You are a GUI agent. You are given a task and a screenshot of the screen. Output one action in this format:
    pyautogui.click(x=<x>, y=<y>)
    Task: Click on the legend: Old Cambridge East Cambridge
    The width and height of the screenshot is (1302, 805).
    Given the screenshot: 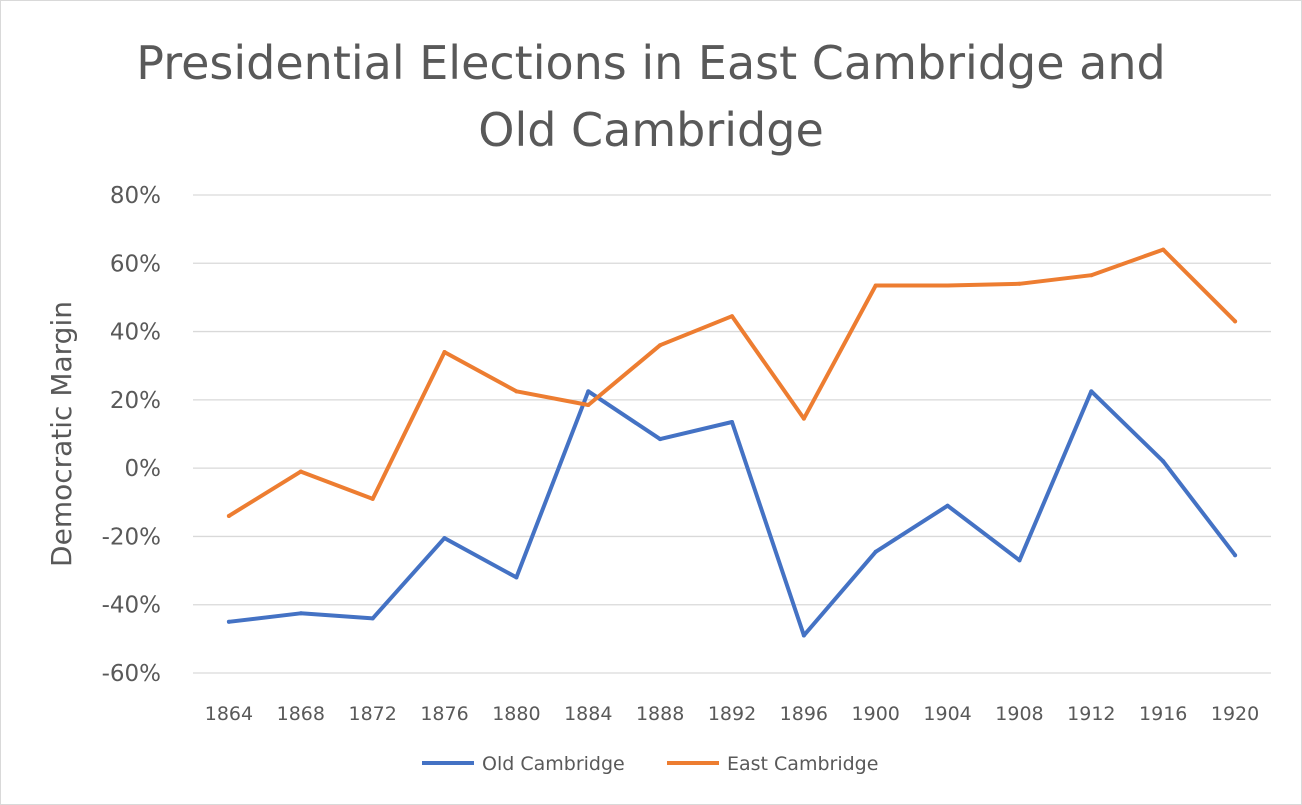 What is the action you would take?
    pyautogui.click(x=650, y=764)
    